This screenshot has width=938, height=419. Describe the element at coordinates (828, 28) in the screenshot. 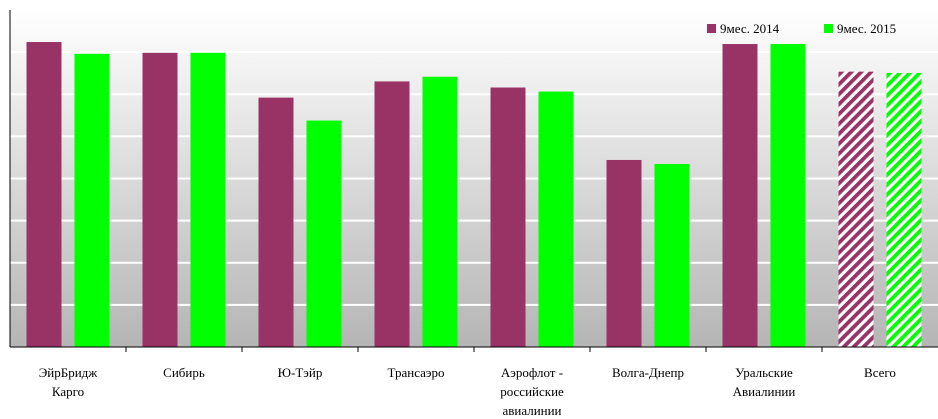

I see `legend-swatch-2015` at that location.